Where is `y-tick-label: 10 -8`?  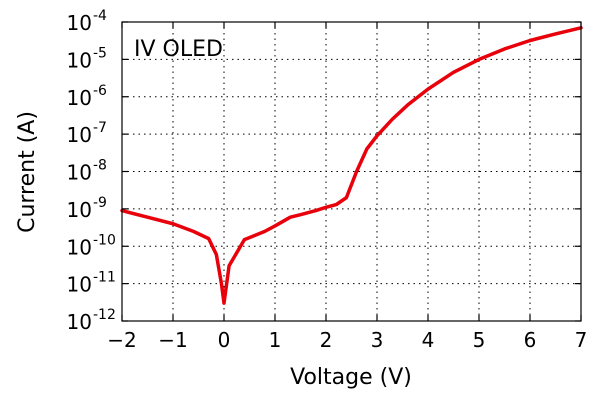
y-tick-label: 10 -8 is located at coordinates (87, 171).